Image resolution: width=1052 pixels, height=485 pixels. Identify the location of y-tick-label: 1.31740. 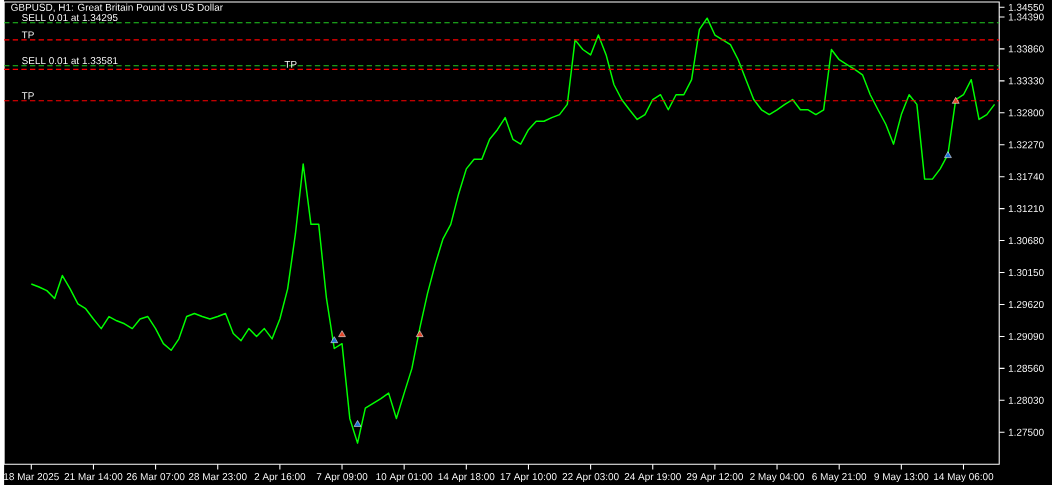
(1026, 176).